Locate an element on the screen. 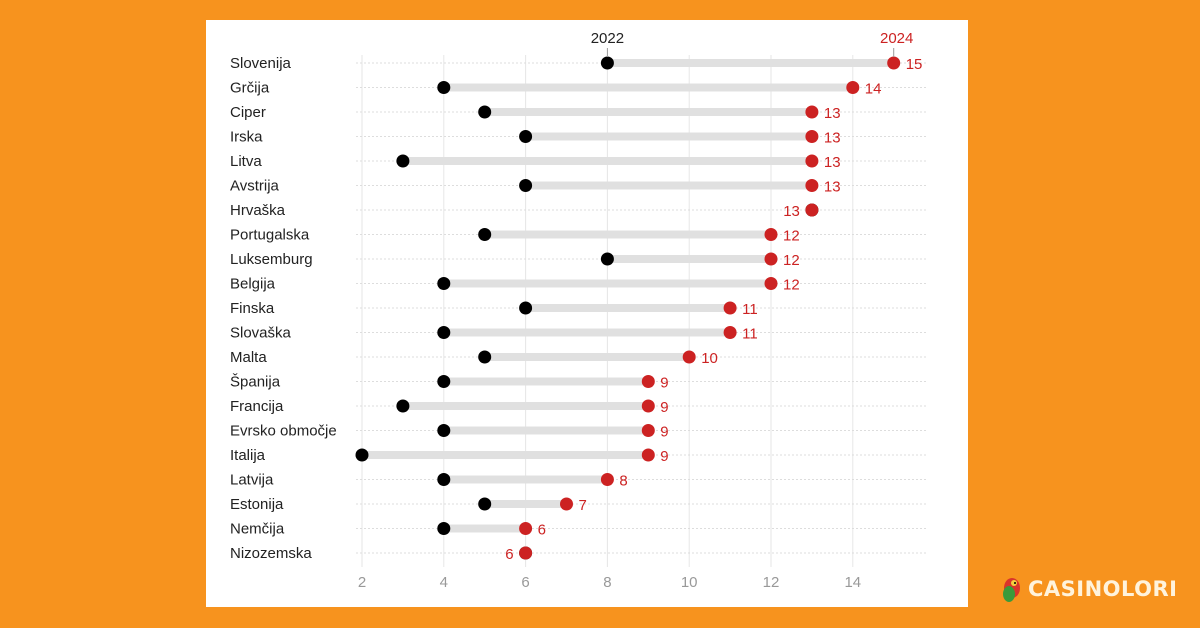 This screenshot has height=628, width=1200. category-label: Evrsko območje is located at coordinates (283, 431).